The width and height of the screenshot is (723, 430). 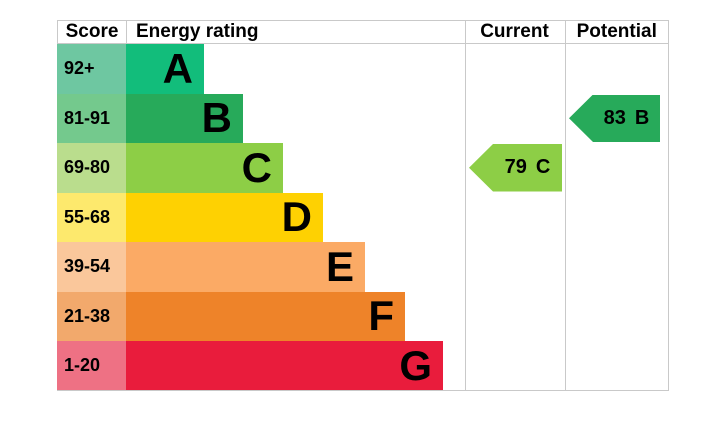 I want to click on band-bar: D, so click(x=224, y=217).